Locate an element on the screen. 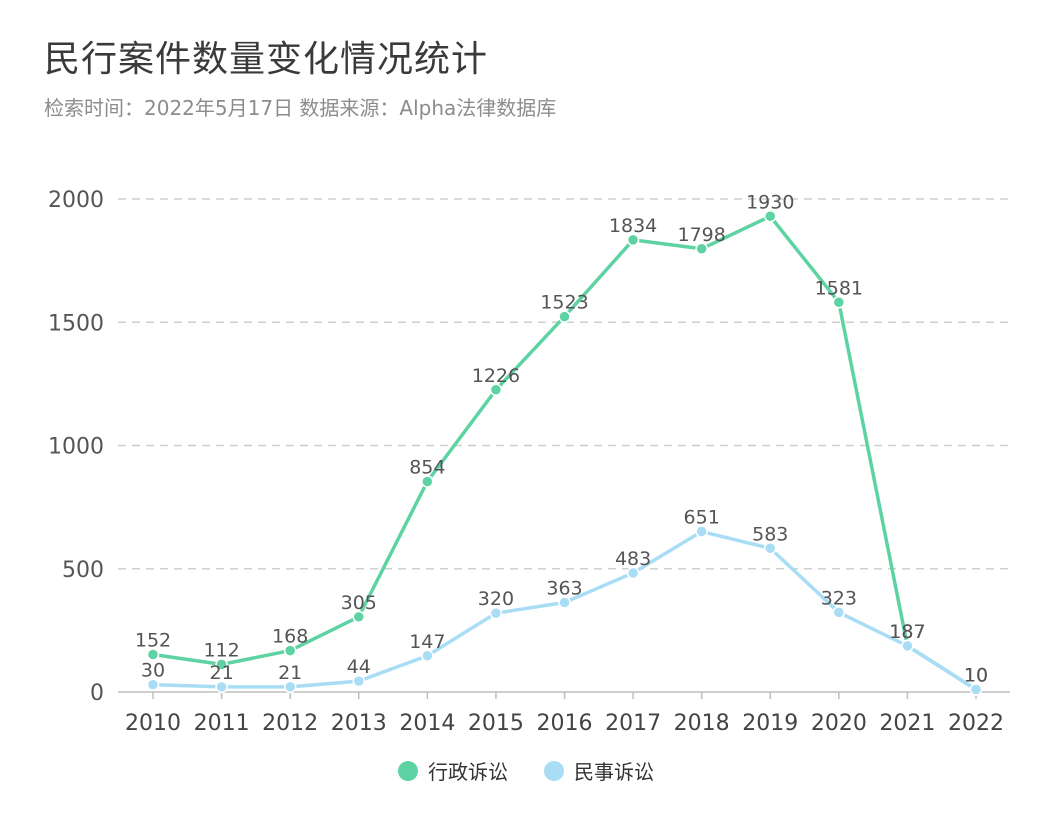  legend-marker-administrative is located at coordinates (408, 770).